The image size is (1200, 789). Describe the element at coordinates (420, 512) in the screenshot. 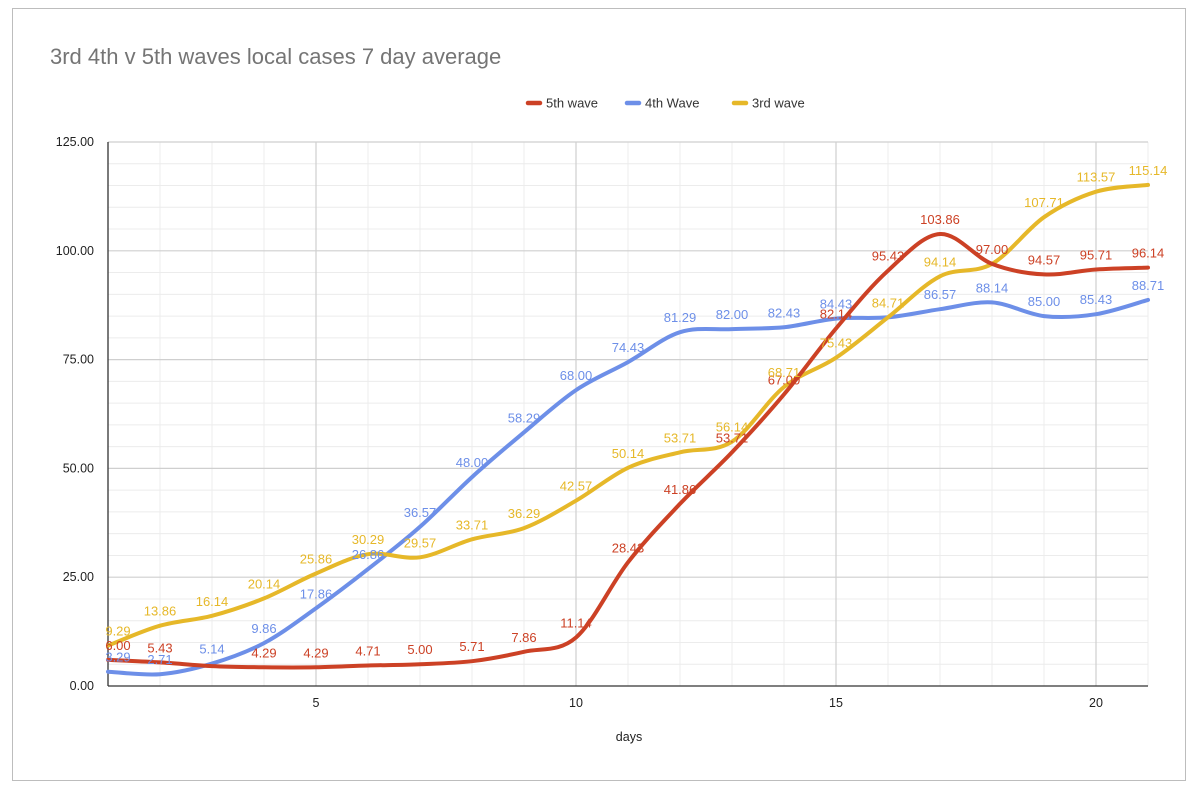

I see `data-label-4th-wave: 36.57` at that location.